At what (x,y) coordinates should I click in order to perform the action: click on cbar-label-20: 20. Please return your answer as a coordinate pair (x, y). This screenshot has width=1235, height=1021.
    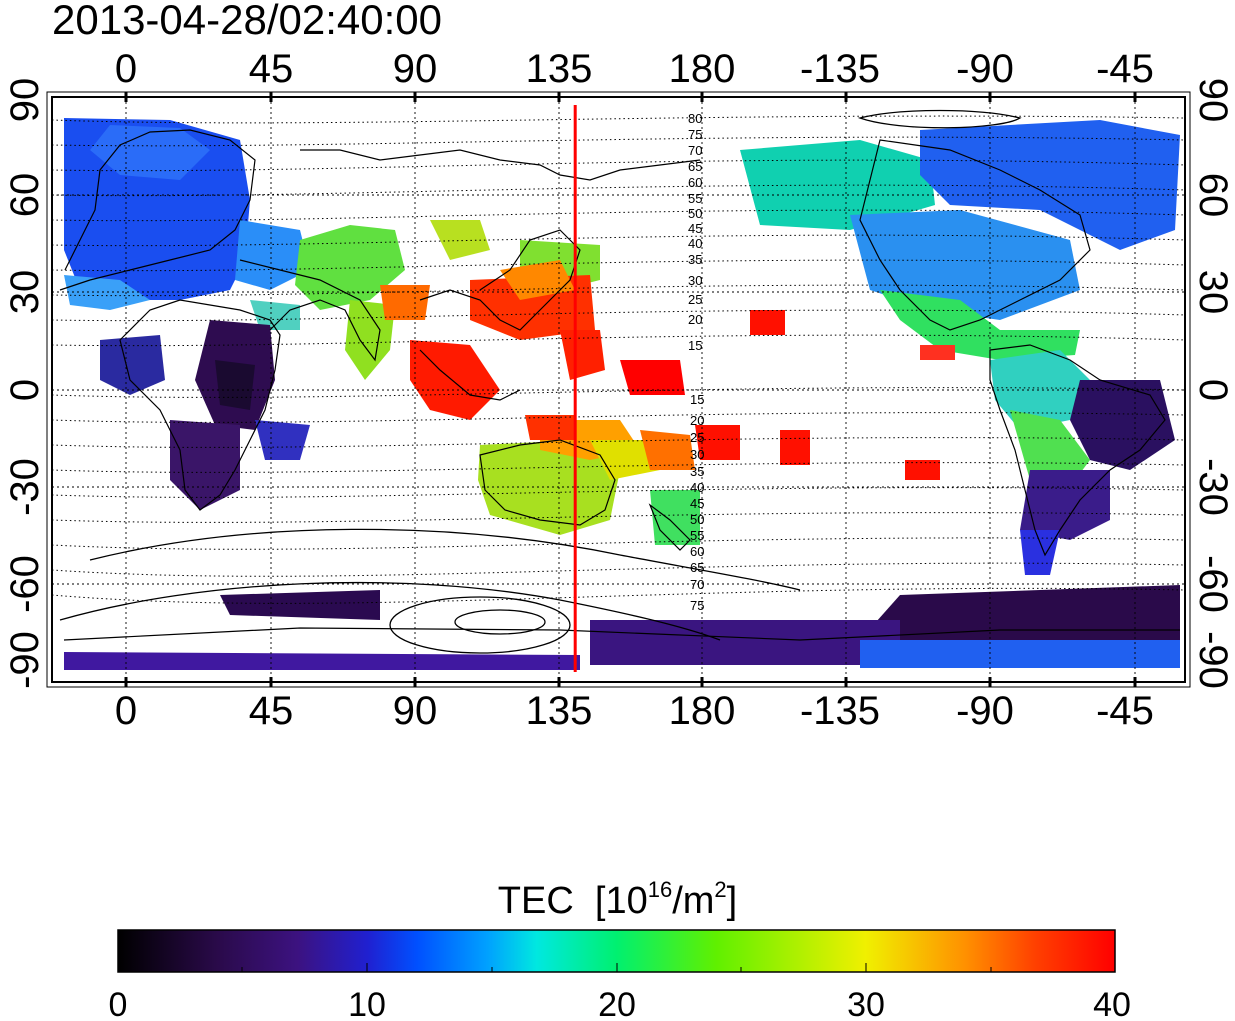
    Looking at the image, I should click on (617, 1003).